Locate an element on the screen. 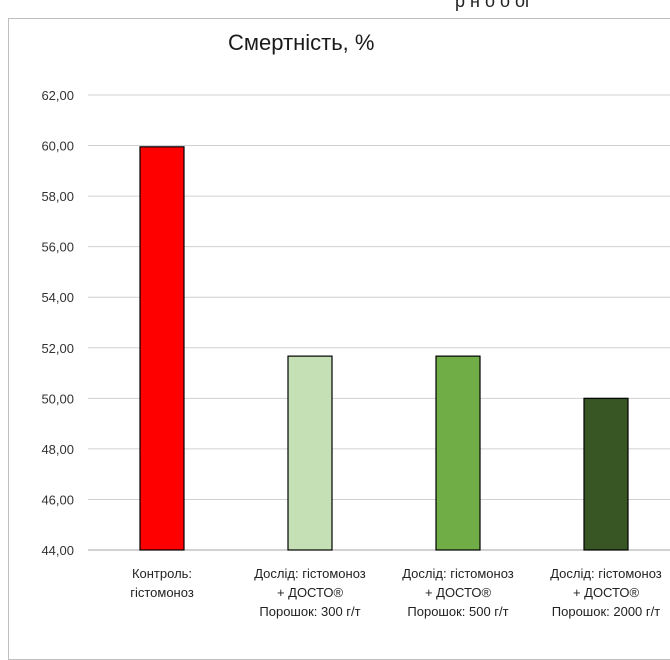 The height and width of the screenshot is (660, 670). y-tick-label: 44,00 is located at coordinates (57, 550).